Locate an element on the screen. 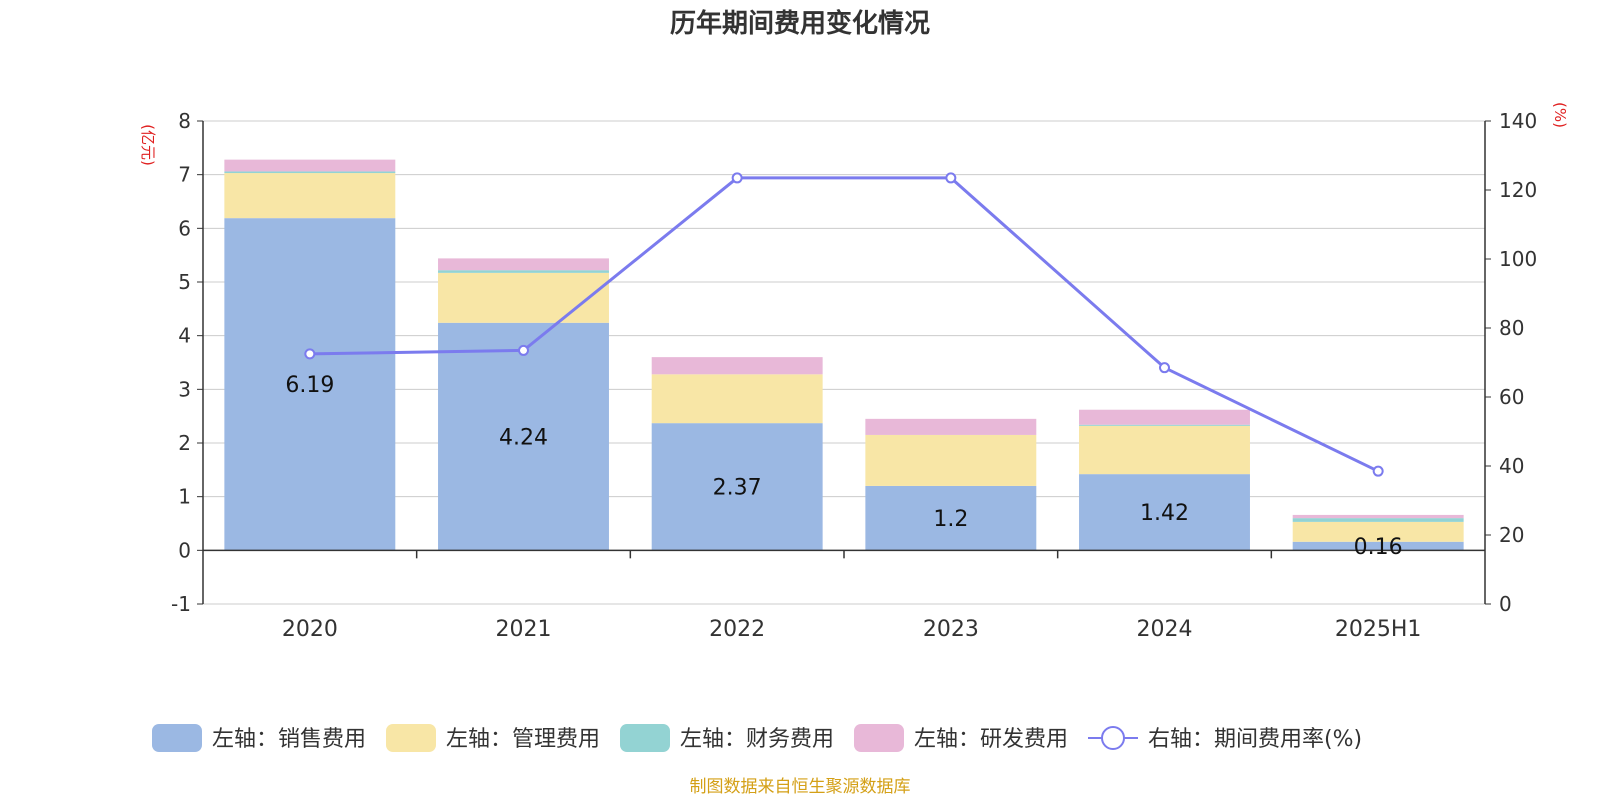  left-tick-label: 1 is located at coordinates (184, 497).